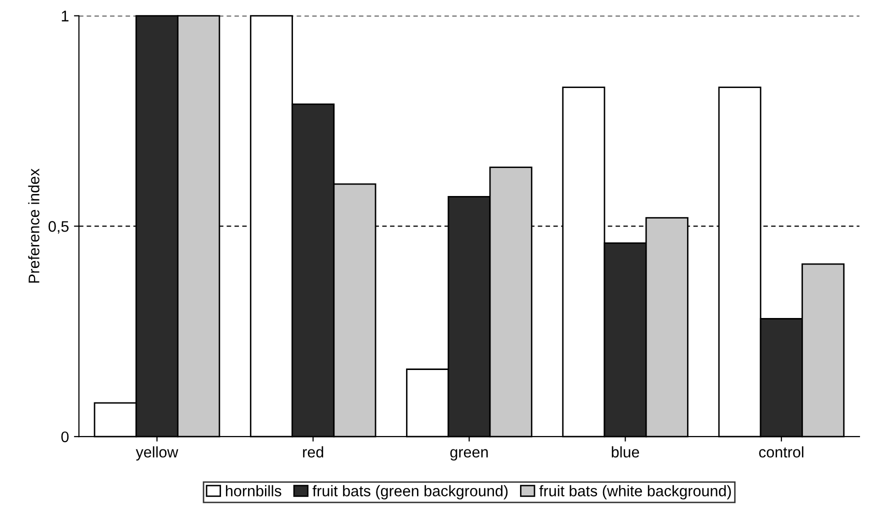 The width and height of the screenshot is (877, 526). What do you see at coordinates (58, 227) in the screenshot?
I see `y-tick-label: 0,5` at bounding box center [58, 227].